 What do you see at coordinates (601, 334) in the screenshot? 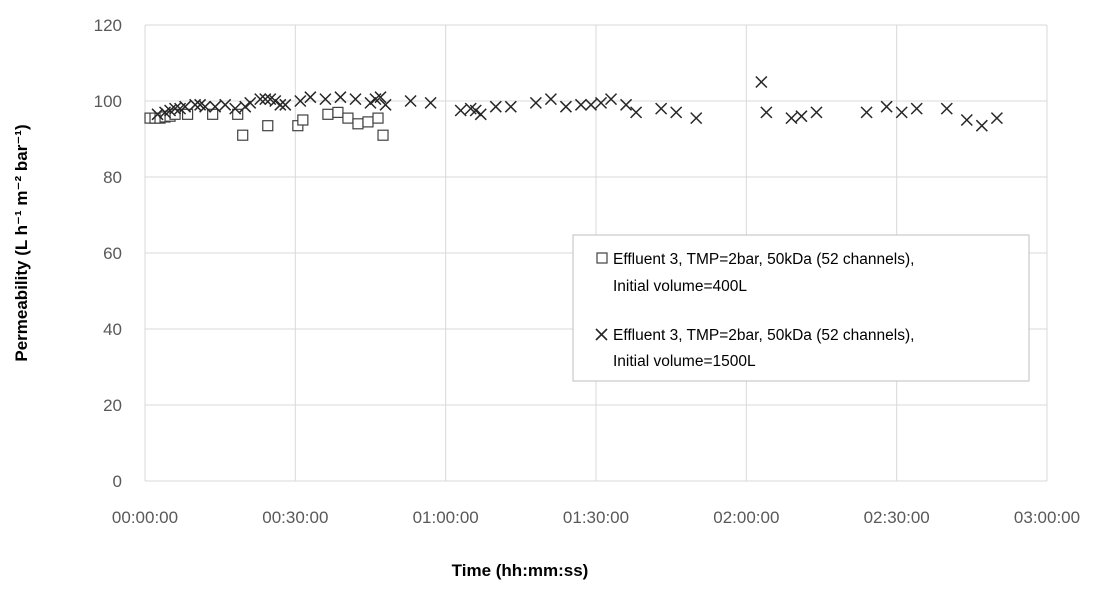
I see `legend-x-marker-icon` at bounding box center [601, 334].